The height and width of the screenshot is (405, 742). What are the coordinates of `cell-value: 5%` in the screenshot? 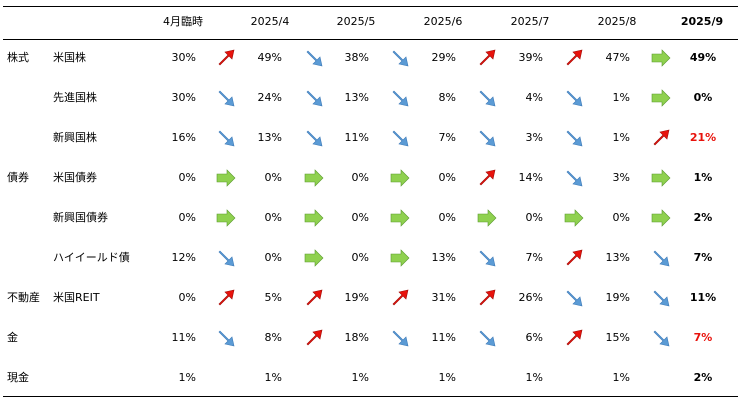 It's located at (273, 297).